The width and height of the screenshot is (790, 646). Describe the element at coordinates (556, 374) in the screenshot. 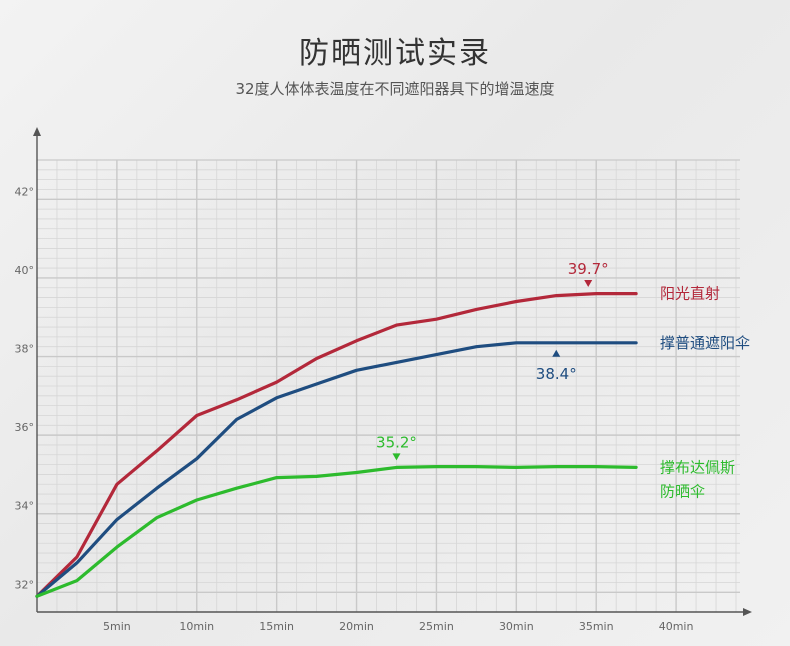

I see `peak-value-label: 38.4°` at that location.